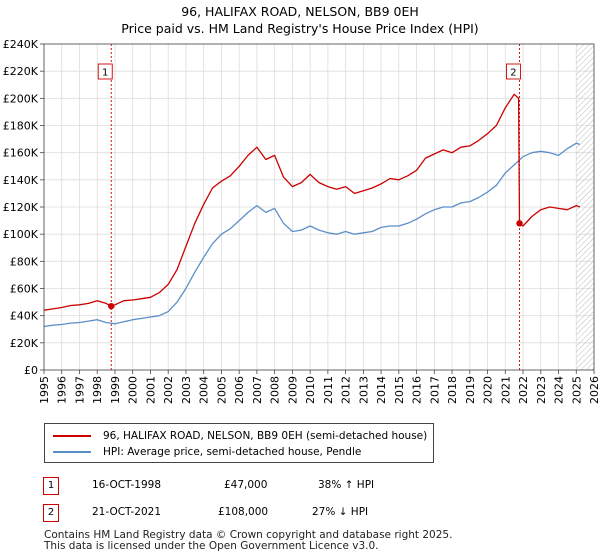 The width and height of the screenshot is (600, 560). What do you see at coordinates (328, 390) in the screenshot?
I see `x-tick-label: 2011` at bounding box center [328, 390].